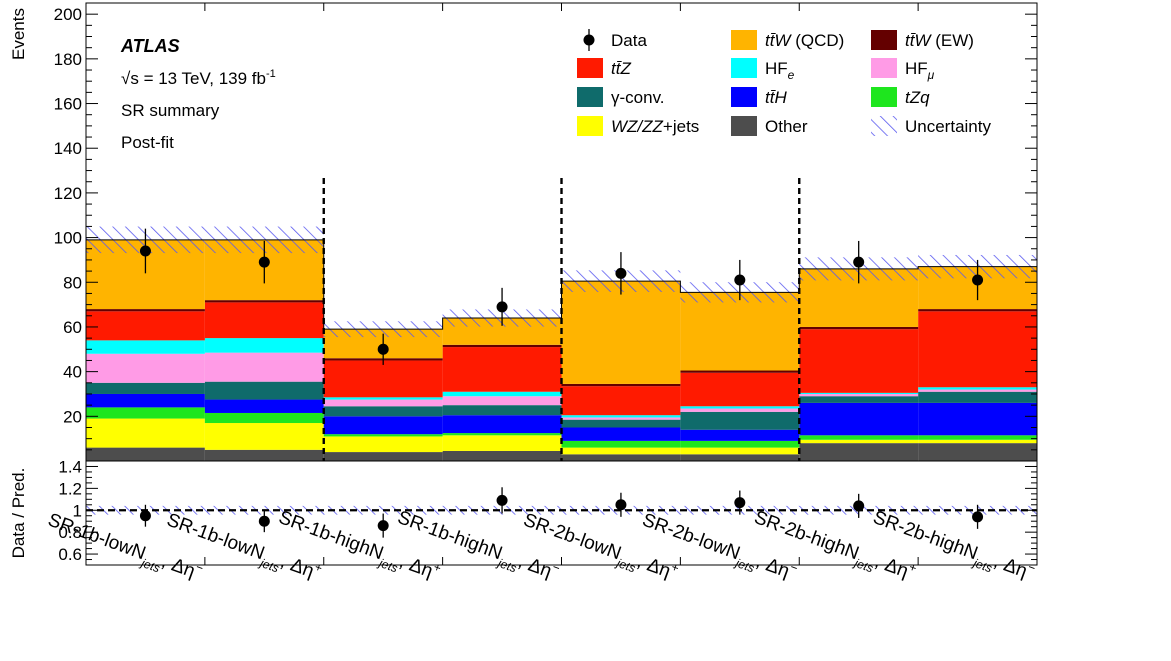  I want to click on ratio-tick-label: 1, so click(77, 510).